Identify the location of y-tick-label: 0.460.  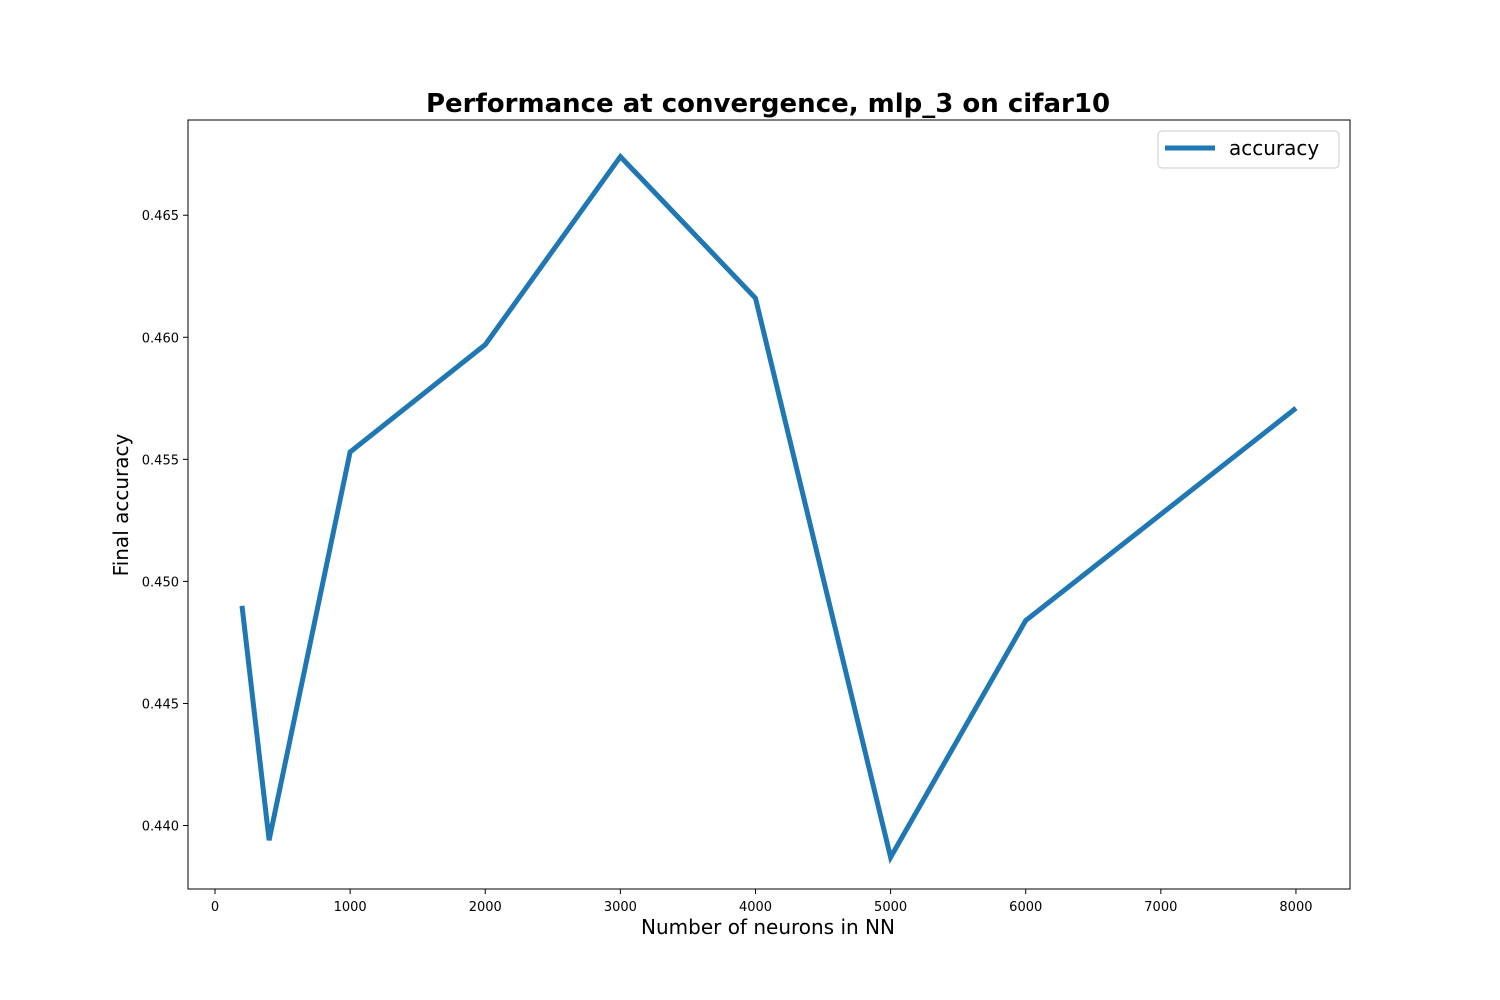
(160, 338).